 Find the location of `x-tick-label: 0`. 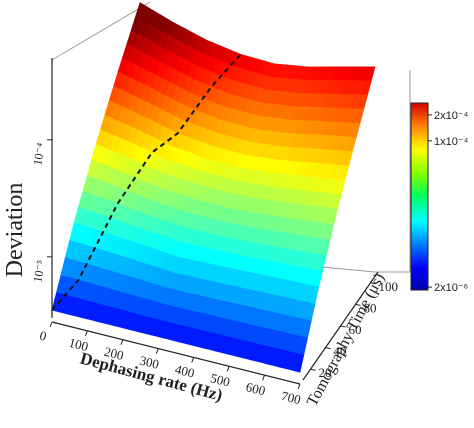

x-tick-label: 0 is located at coordinates (43, 336).